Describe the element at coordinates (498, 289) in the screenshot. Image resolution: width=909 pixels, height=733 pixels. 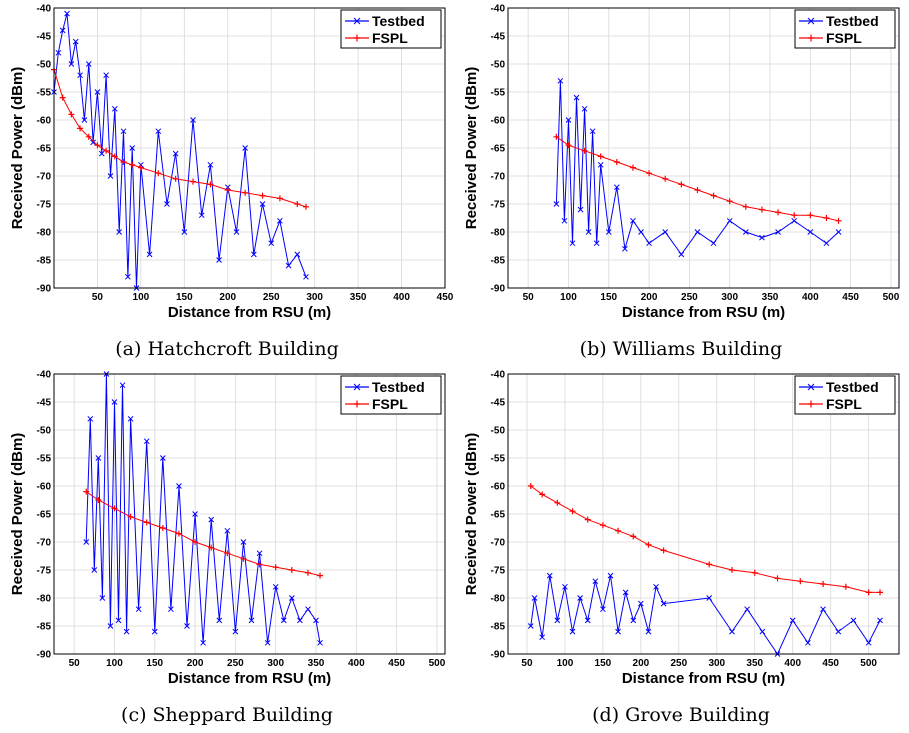
I see `y-tick-label: -90` at that location.